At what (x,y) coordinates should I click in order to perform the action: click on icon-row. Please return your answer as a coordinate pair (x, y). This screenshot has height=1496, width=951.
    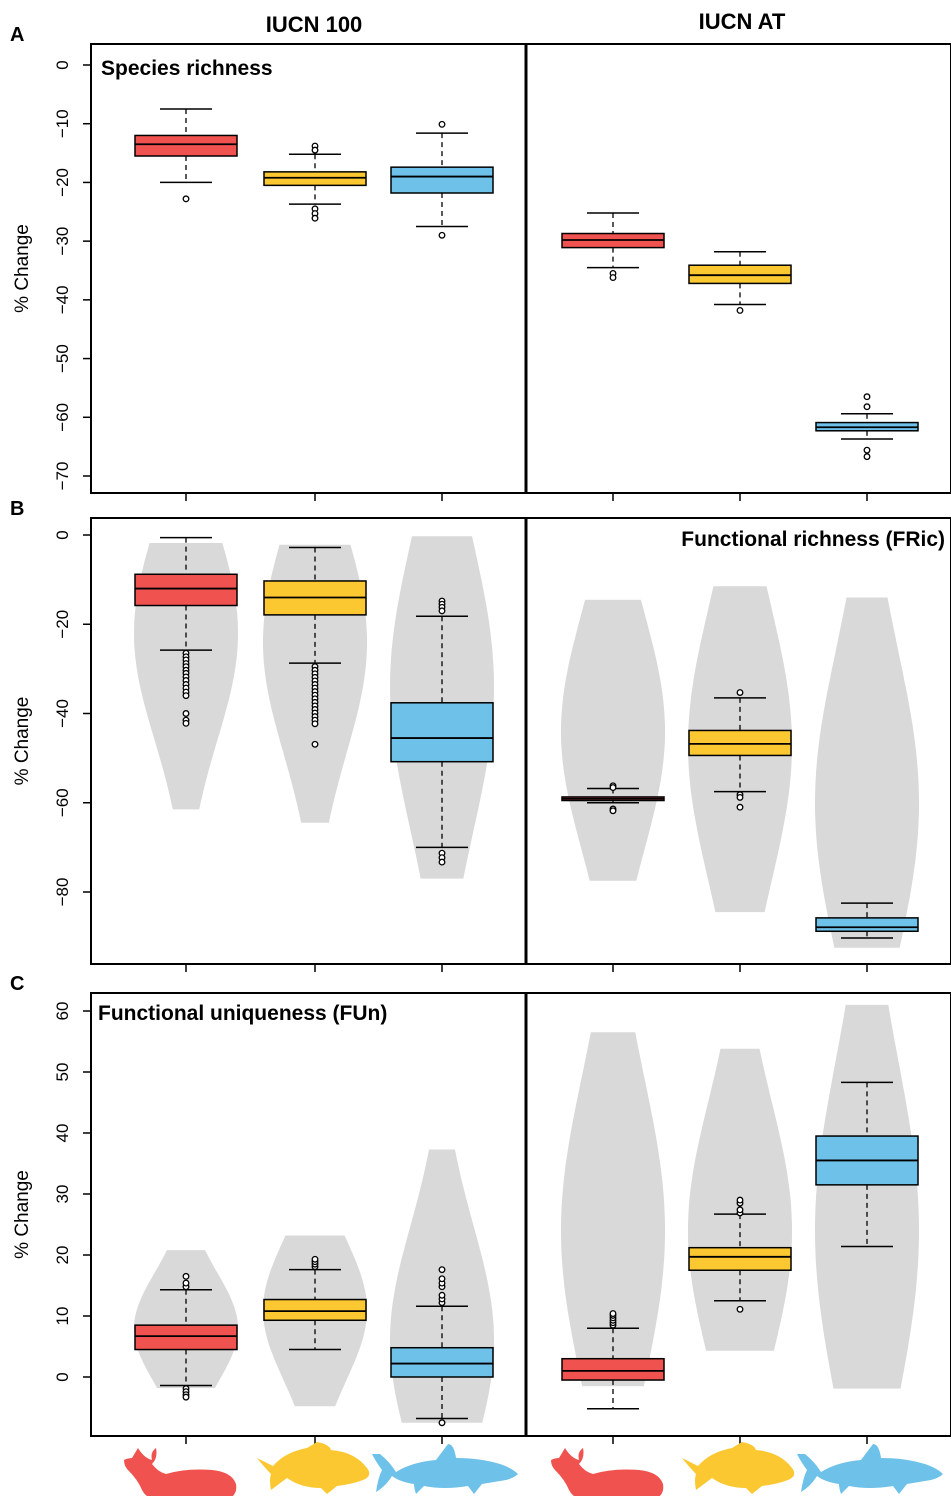
    Looking at the image, I should click on (533, 1469).